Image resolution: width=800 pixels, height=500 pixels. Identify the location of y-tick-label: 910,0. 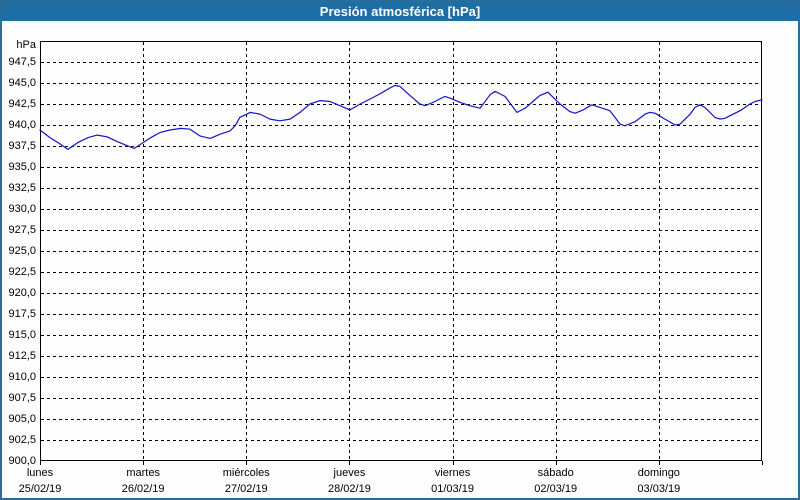
(22, 377).